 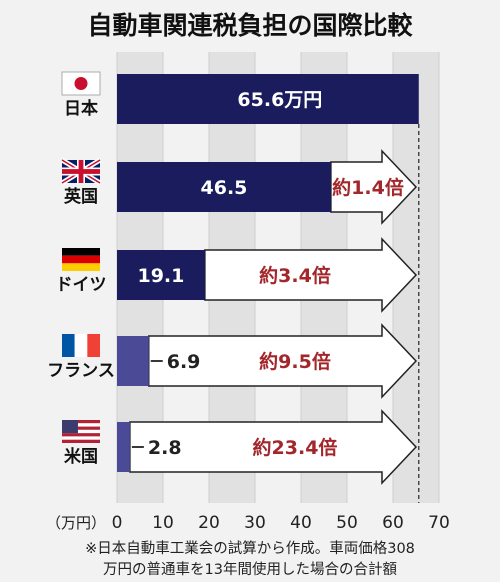 I want to click on country-label: フランス, so click(x=81, y=371).